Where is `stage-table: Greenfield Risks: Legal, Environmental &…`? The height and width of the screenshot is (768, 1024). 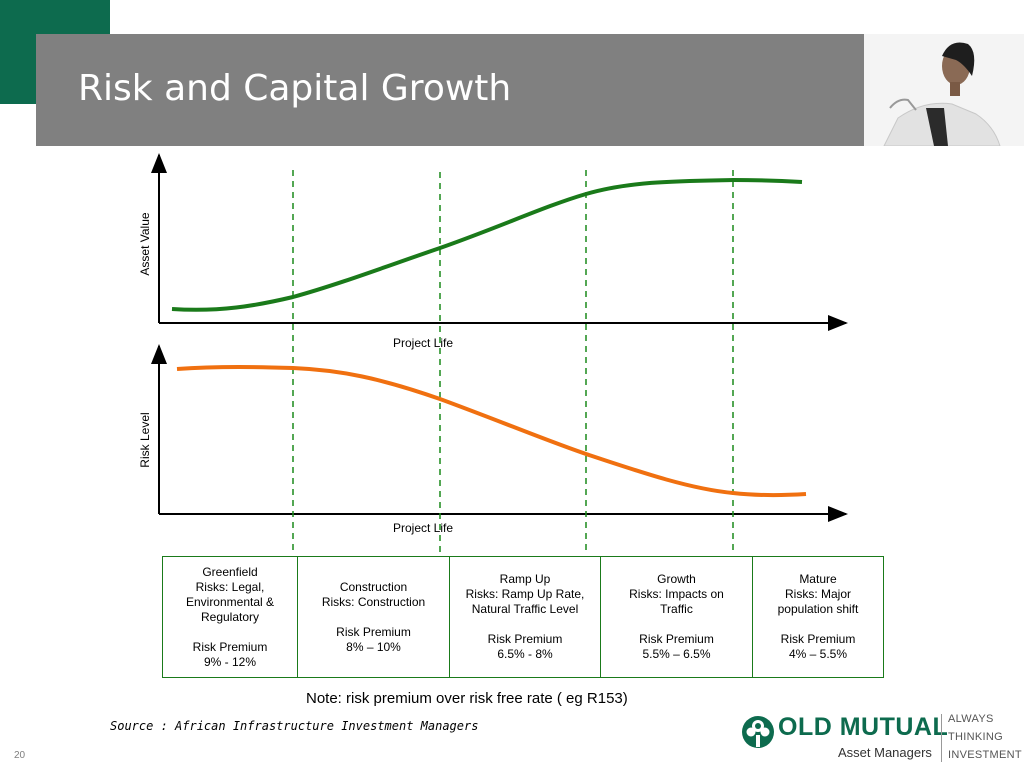 stage-table: Greenfield Risks: Legal, Environmental &… is located at coordinates (523, 617).